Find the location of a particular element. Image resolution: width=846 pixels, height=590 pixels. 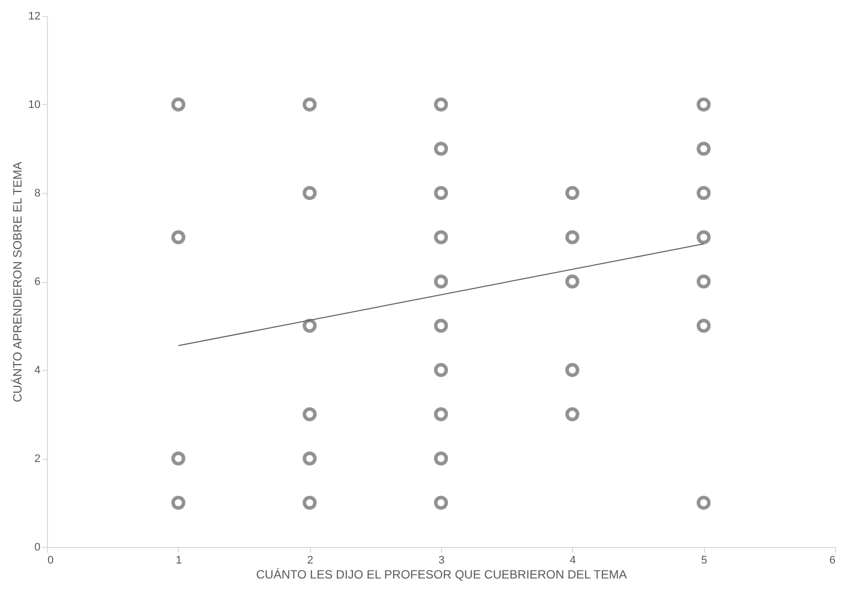

x-tick-label: 6 is located at coordinates (832, 560).